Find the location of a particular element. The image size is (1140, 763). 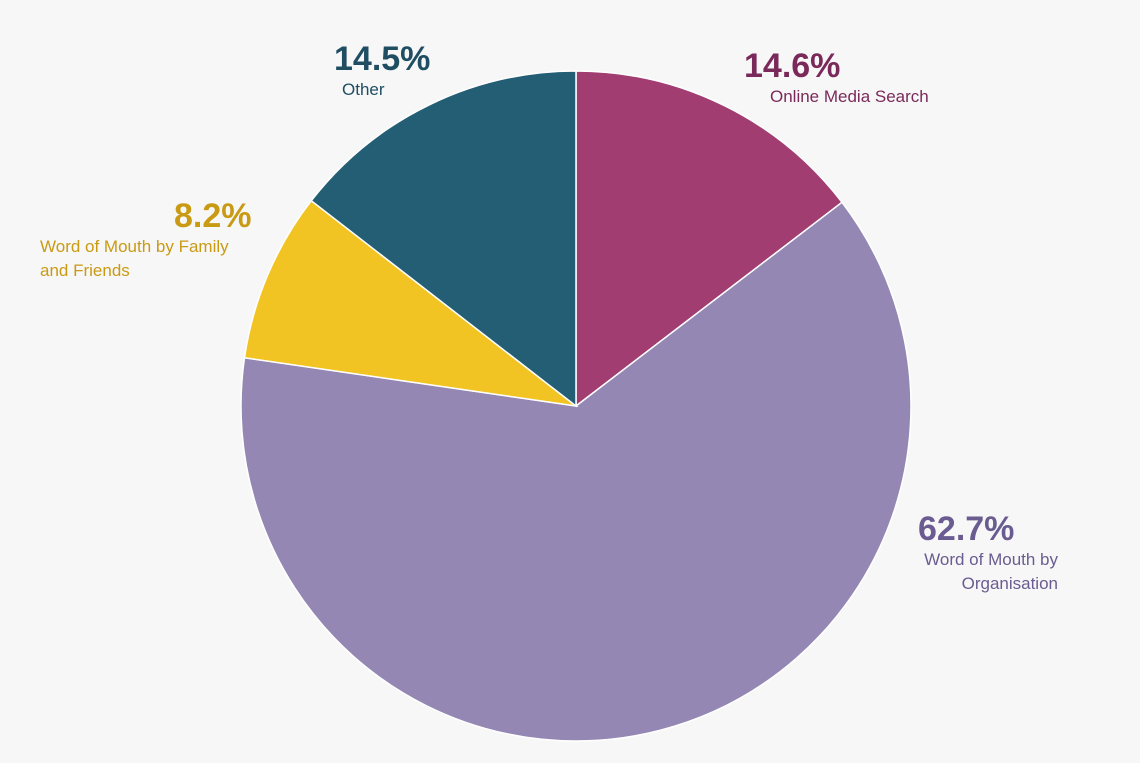

slice-label-other: 14.5% Other is located at coordinates (382, 71).